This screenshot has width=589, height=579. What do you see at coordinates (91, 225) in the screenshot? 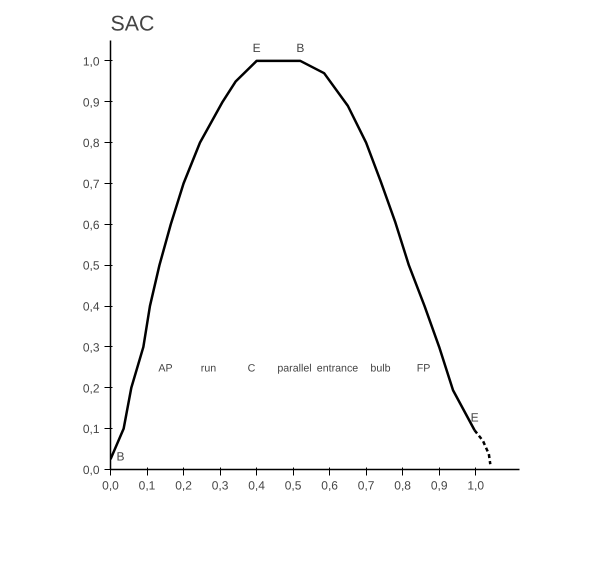
I see `y-tick-label: 0,6` at bounding box center [91, 225].